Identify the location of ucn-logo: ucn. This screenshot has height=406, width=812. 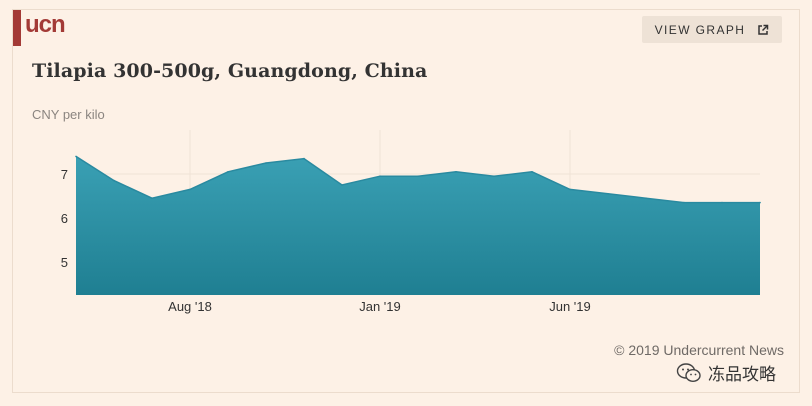
(39, 28).